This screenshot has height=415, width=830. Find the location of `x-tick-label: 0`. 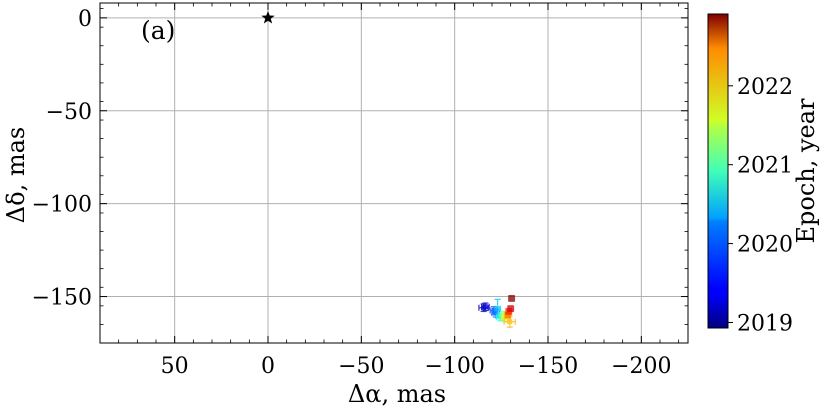

x-tick-label: 0 is located at coordinates (268, 366).